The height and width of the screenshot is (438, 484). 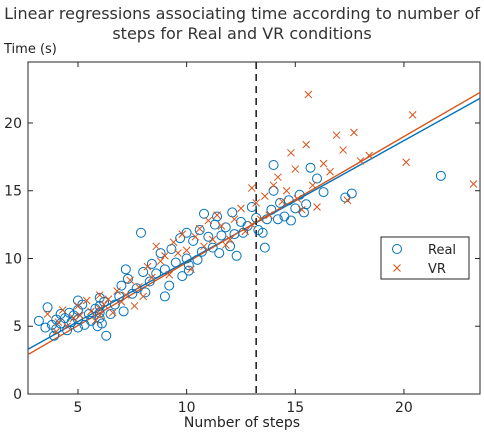 I want to click on y-axis-label: Time (s), so click(x=30, y=49).